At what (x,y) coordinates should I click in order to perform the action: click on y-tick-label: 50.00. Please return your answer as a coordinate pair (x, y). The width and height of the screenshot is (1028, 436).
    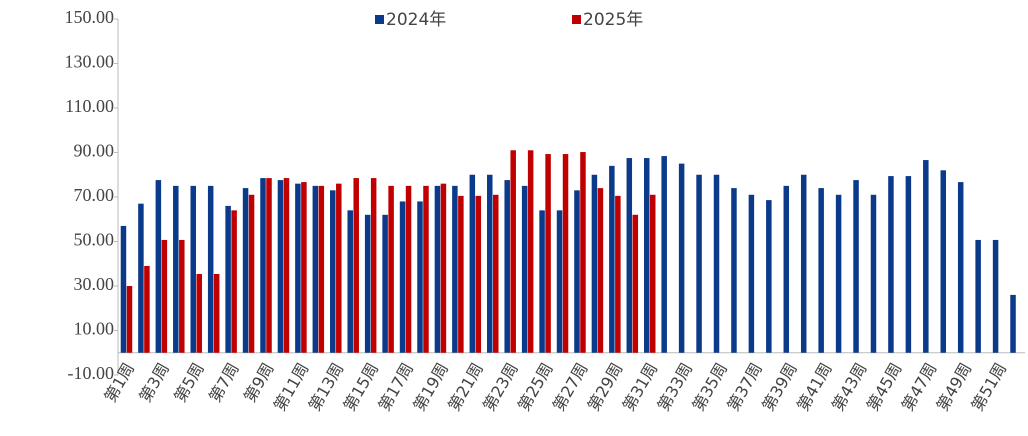
    Looking at the image, I should click on (94, 240).